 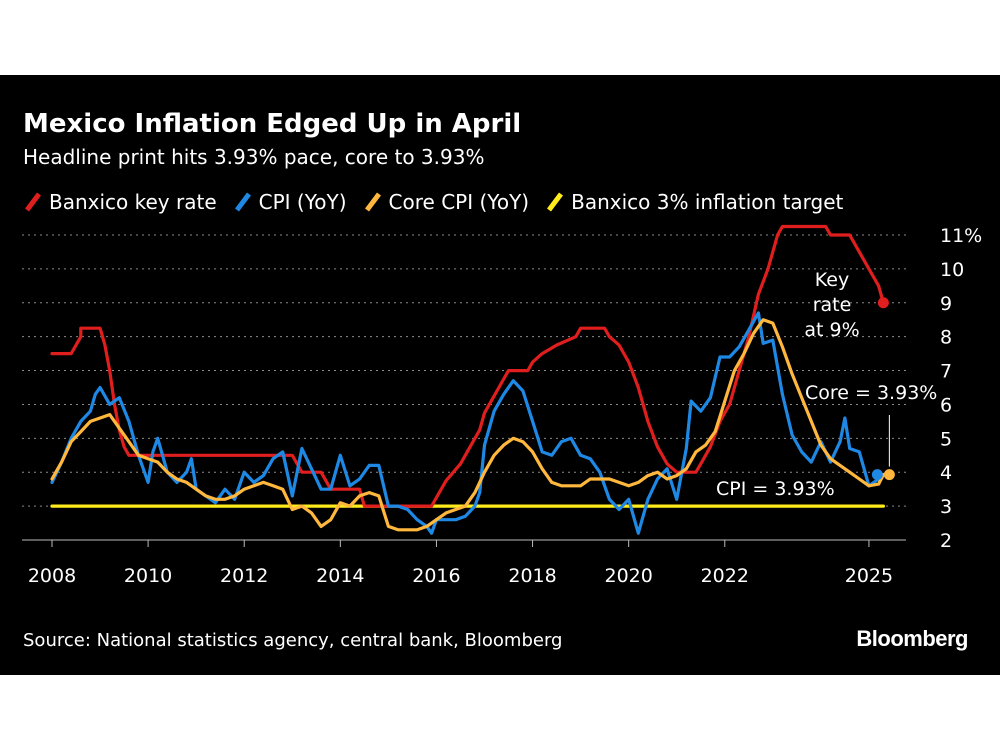 What do you see at coordinates (946, 338) in the screenshot?
I see `y-tick-label: 8` at bounding box center [946, 338].